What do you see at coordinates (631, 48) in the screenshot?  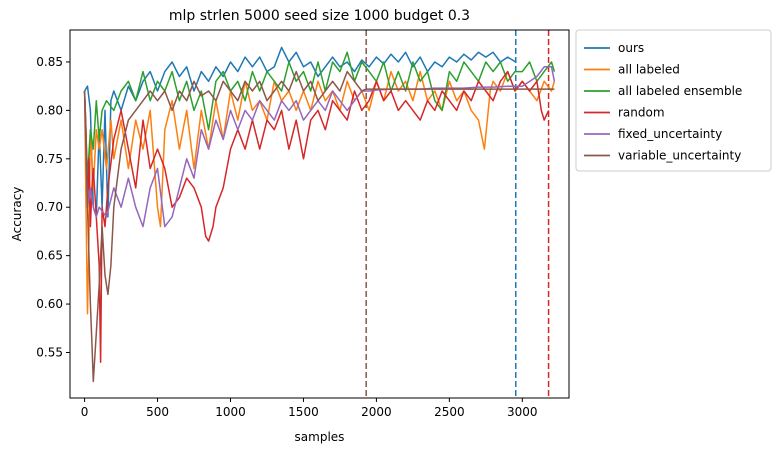 I see `legend-label-0: ours` at bounding box center [631, 48].